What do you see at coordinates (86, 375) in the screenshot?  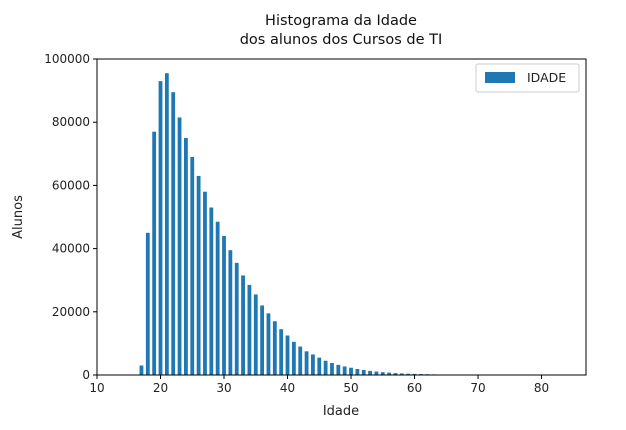 I see `y-tick-label: 0` at bounding box center [86, 375].